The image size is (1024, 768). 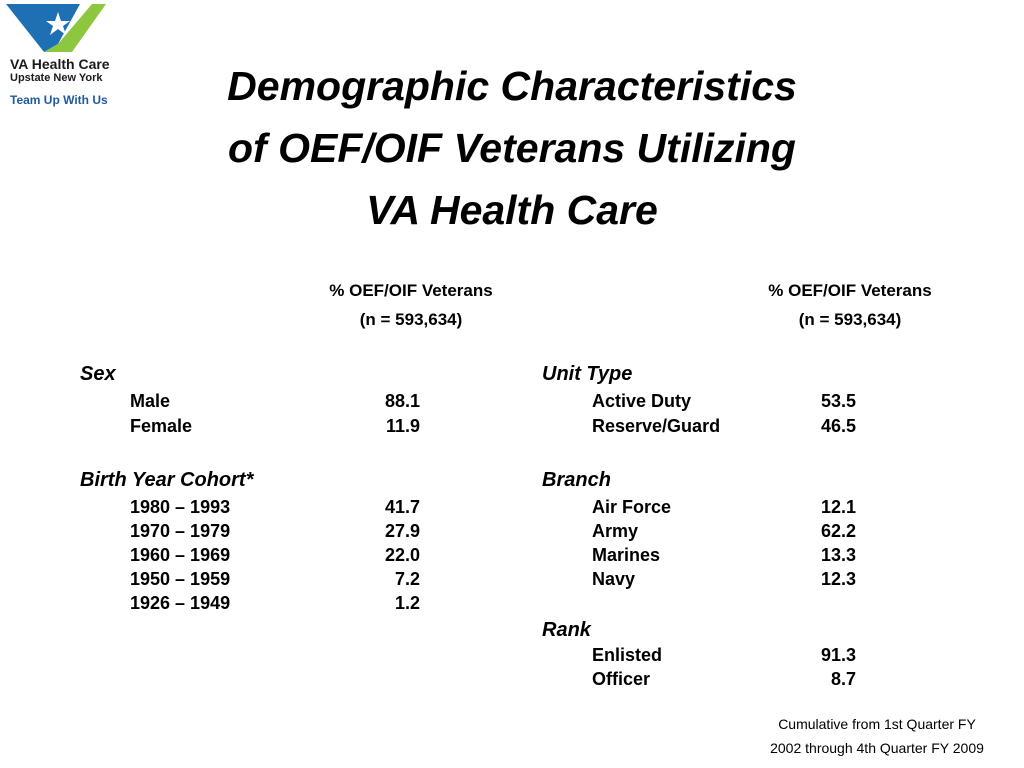 I want to click on title-line-2: of OEF/OIF Veterans Utilizing, so click(x=512, y=148).